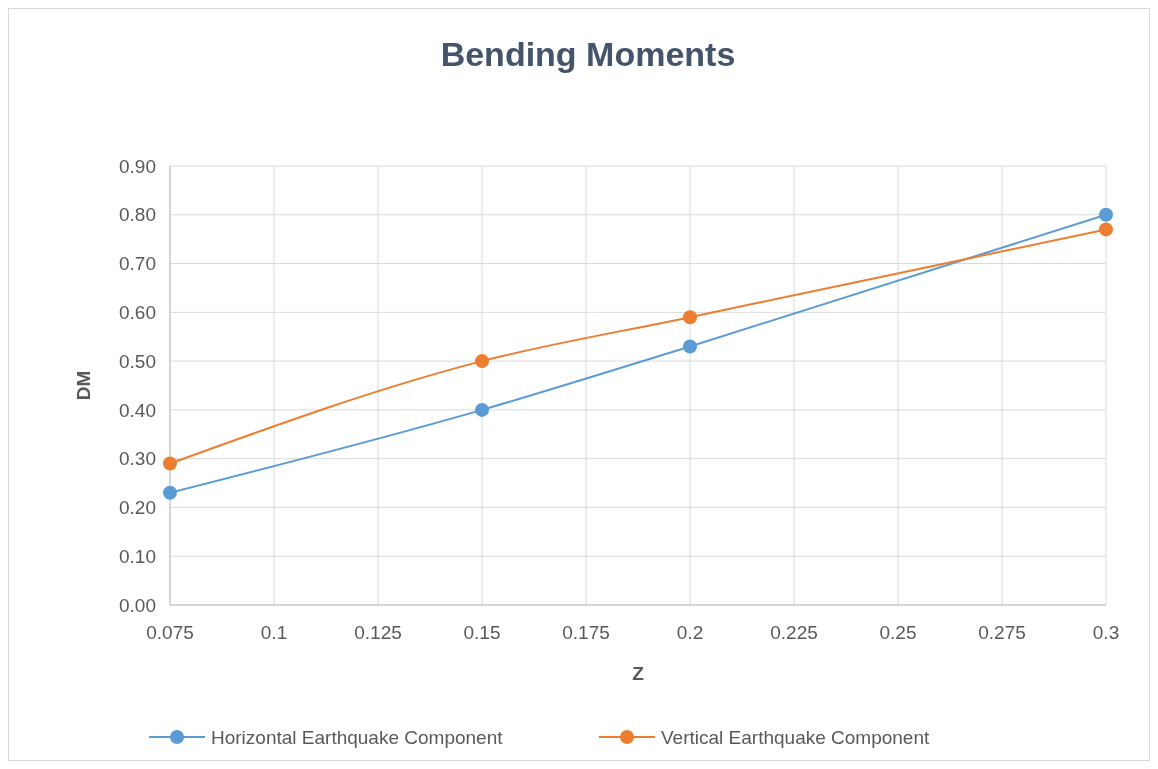 This screenshot has height=769, width=1158. I want to click on x-tick-label: 0.25, so click(898, 632).